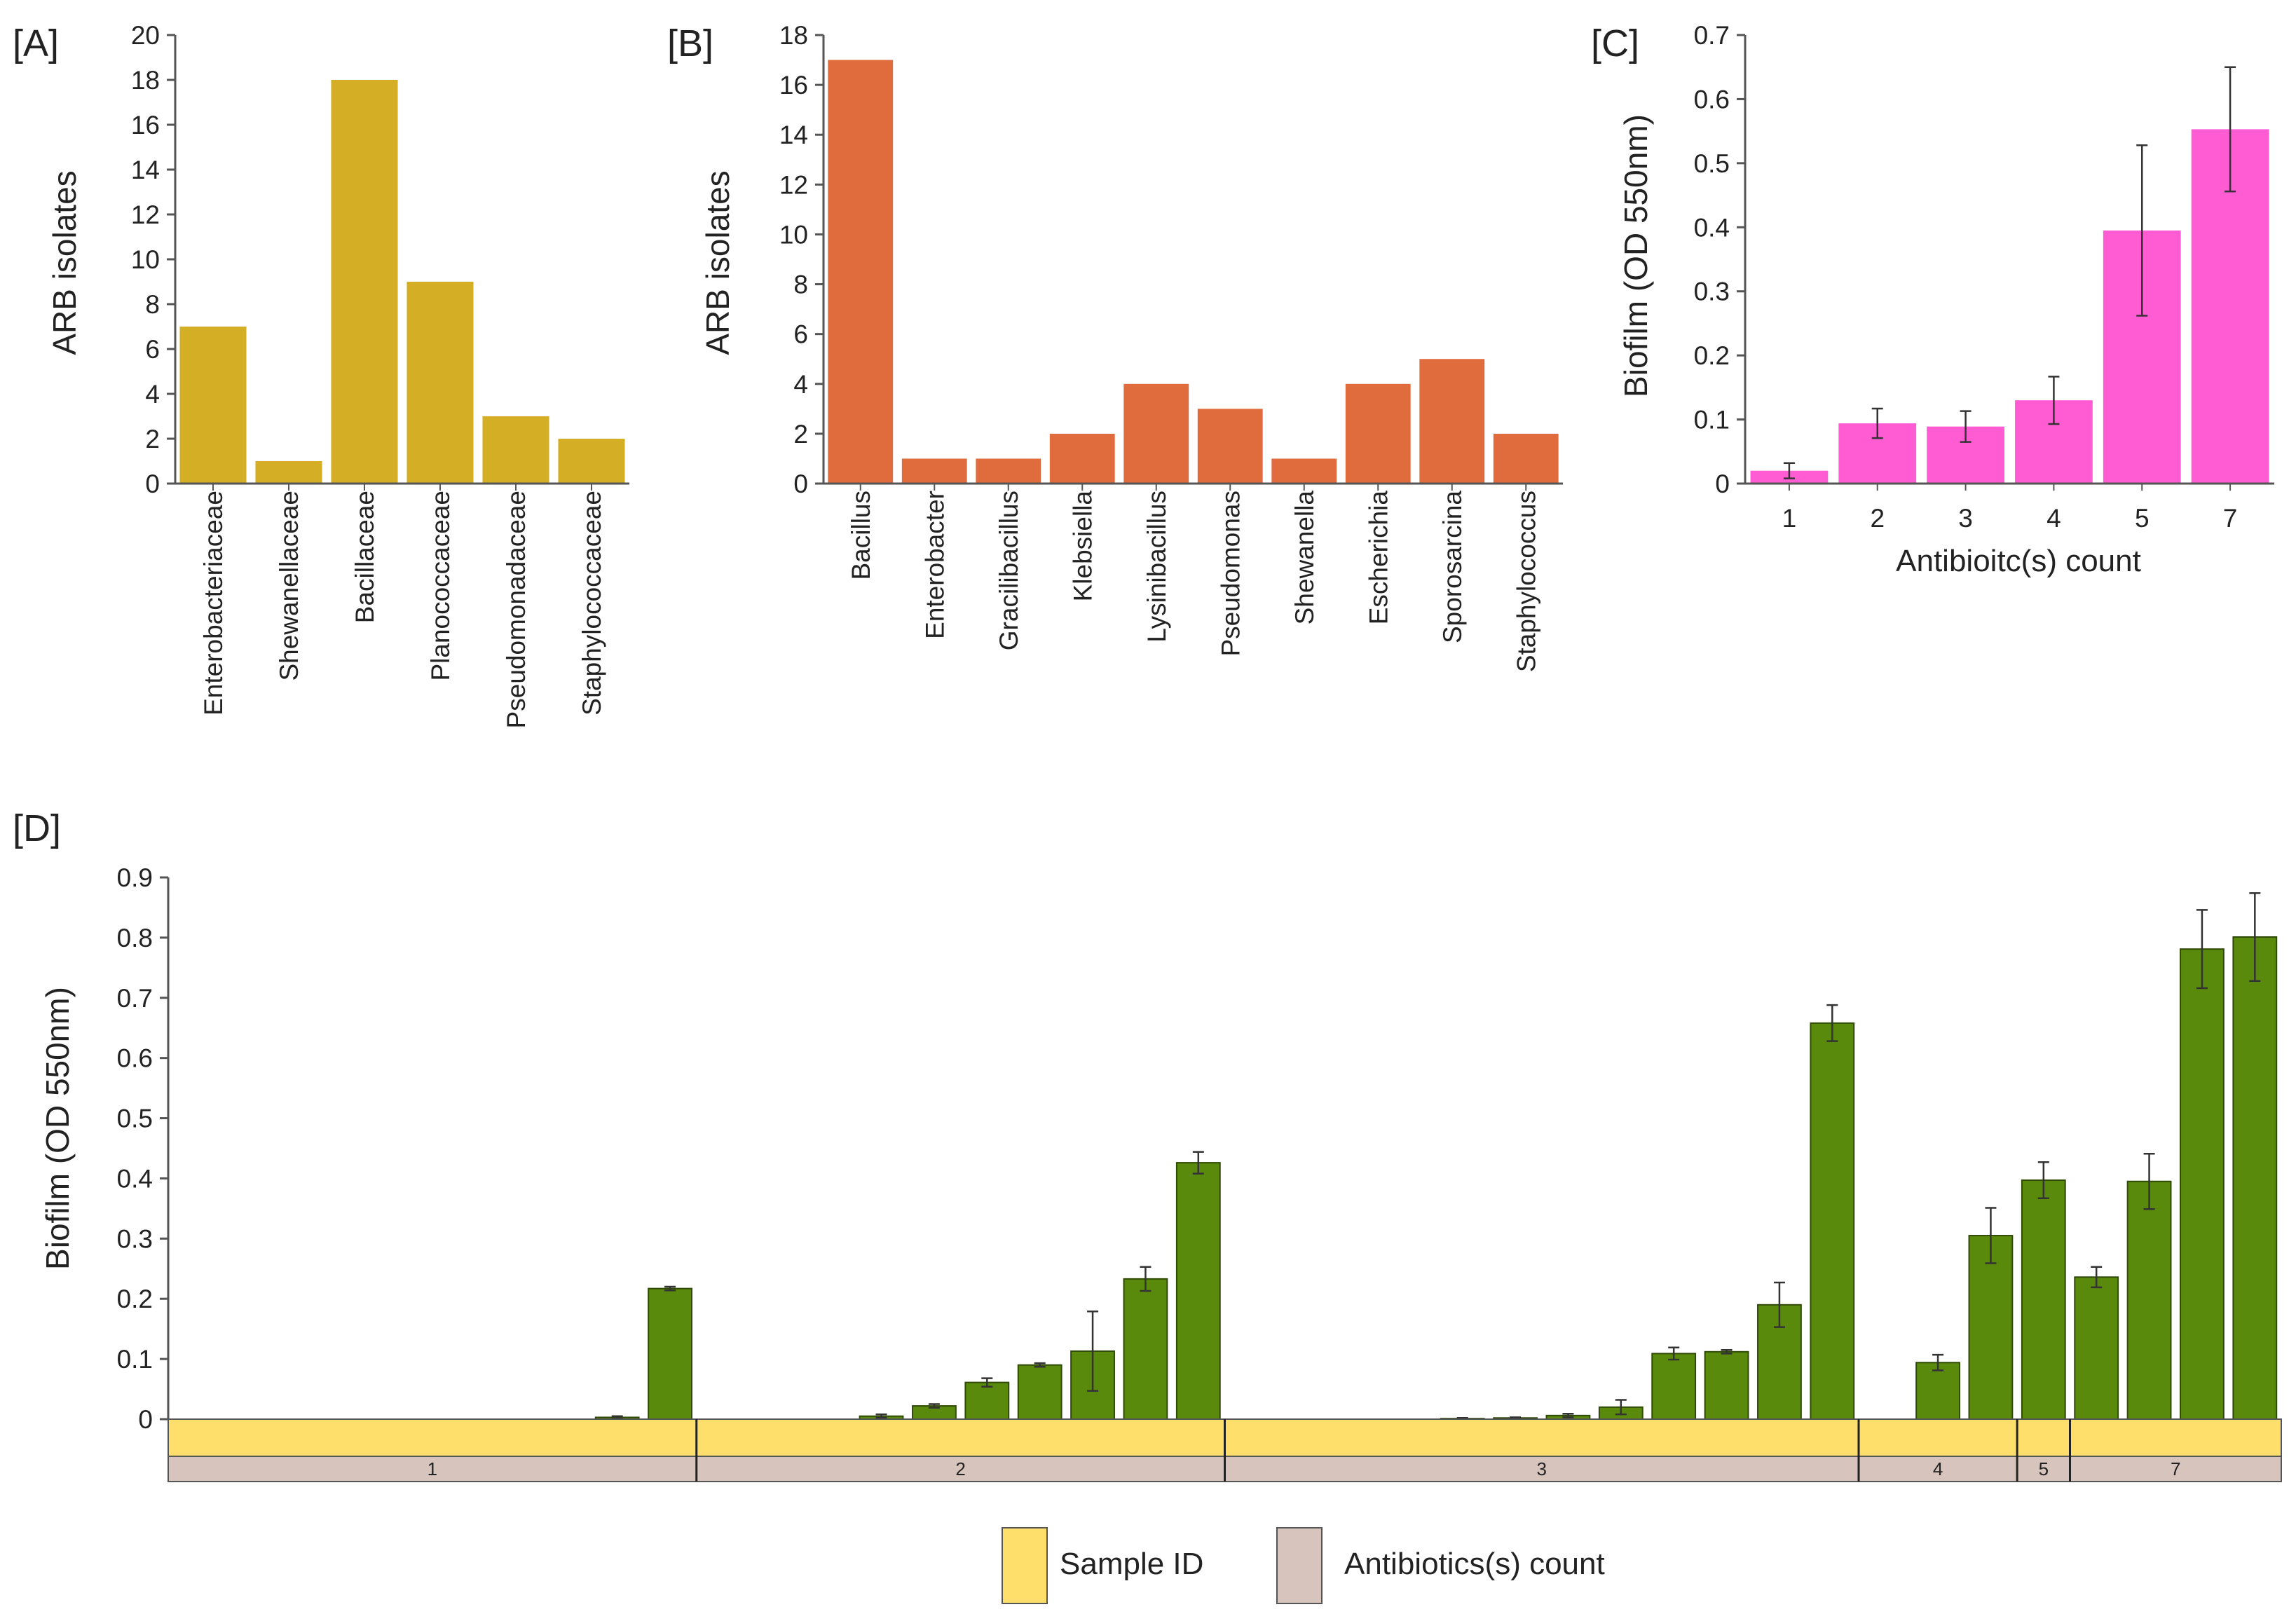 Image resolution: width=2296 pixels, height=1621 pixels. Describe the element at coordinates (440, 383) in the screenshot. I see `bar-Planococcaceae` at that location.